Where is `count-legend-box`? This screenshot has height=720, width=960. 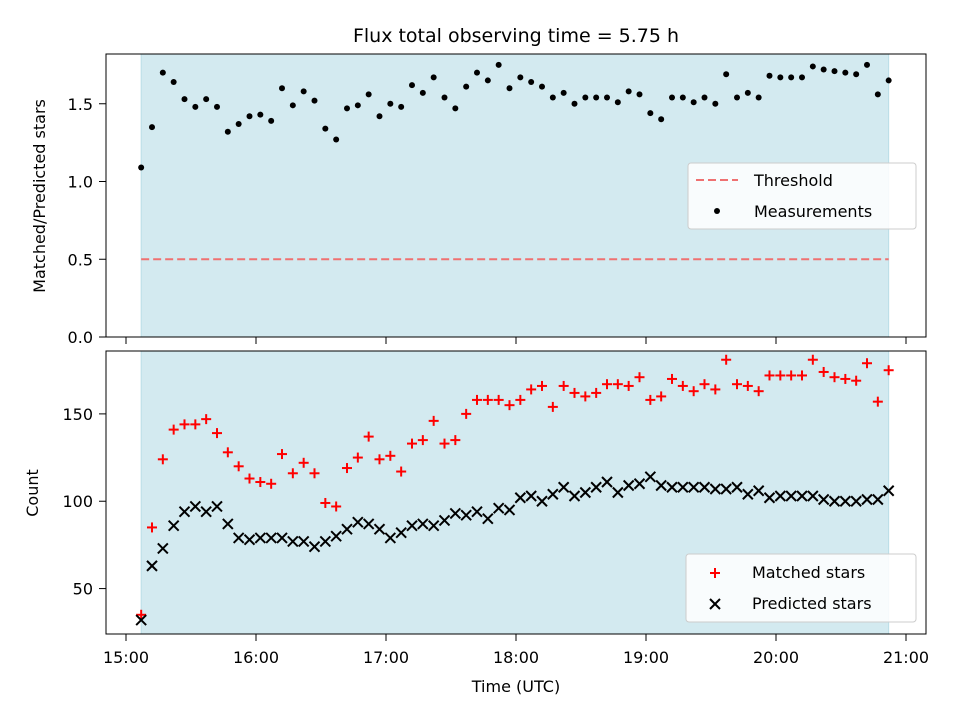 count-legend-box is located at coordinates (801, 588).